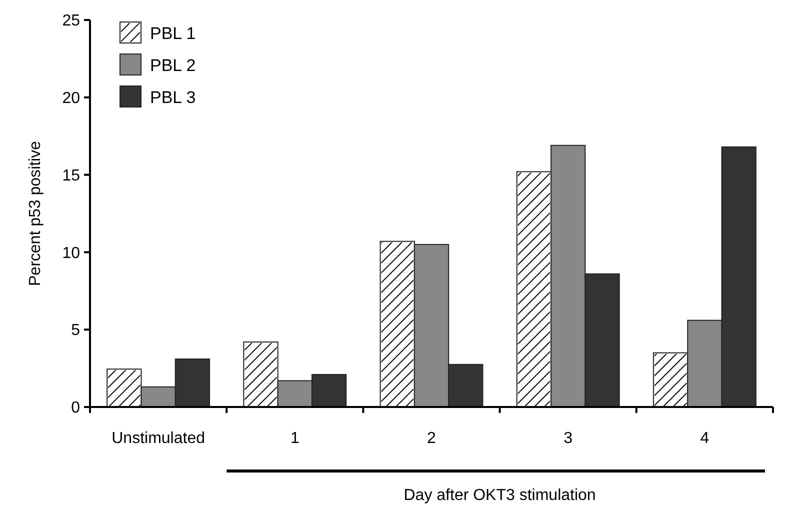 The height and width of the screenshot is (515, 793). Describe the element at coordinates (71, 21) in the screenshot. I see `y-tick-label: 25` at that location.